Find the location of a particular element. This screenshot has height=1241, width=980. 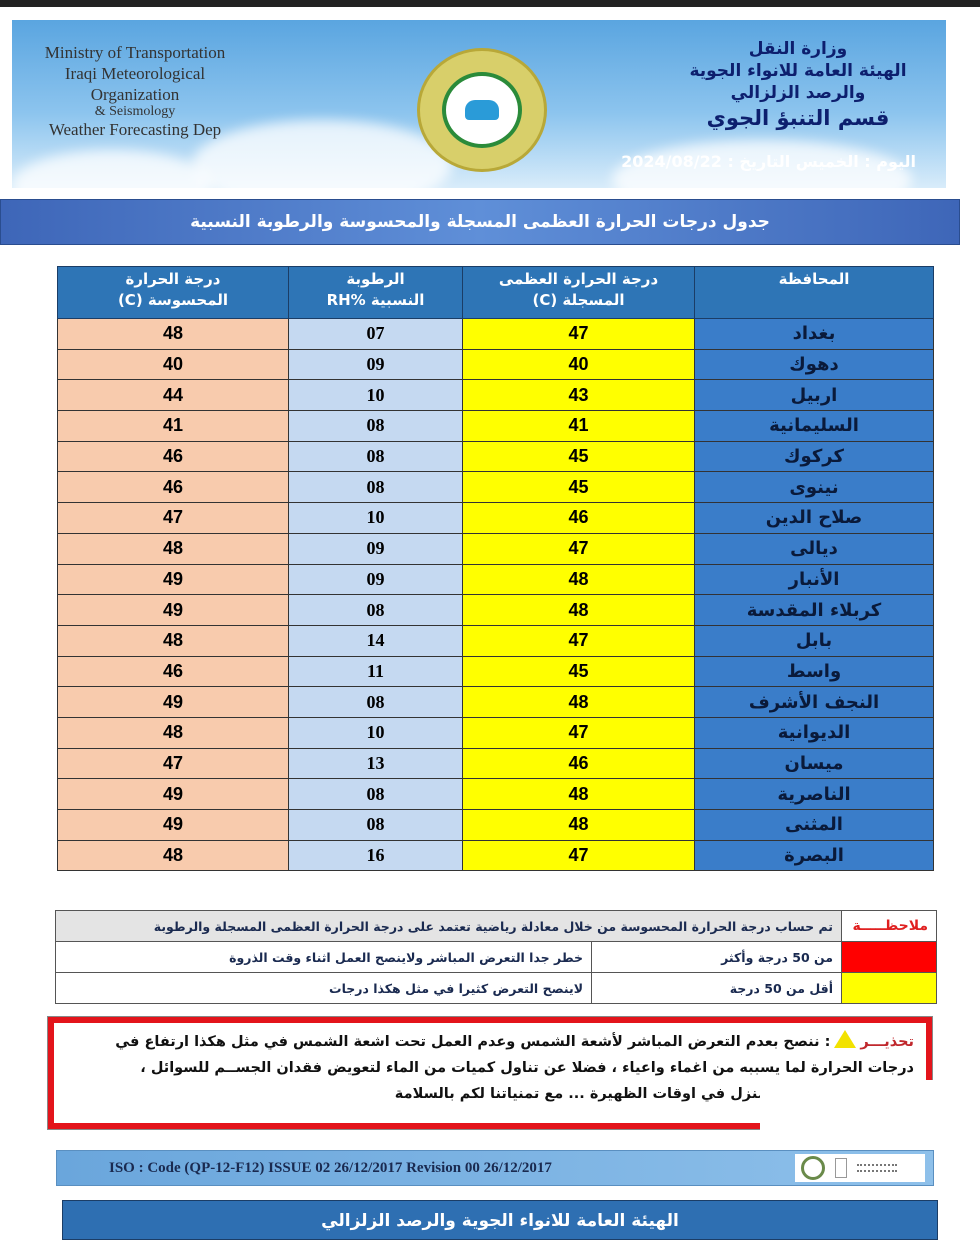

feels-like-cell: 41 is located at coordinates (173, 426).